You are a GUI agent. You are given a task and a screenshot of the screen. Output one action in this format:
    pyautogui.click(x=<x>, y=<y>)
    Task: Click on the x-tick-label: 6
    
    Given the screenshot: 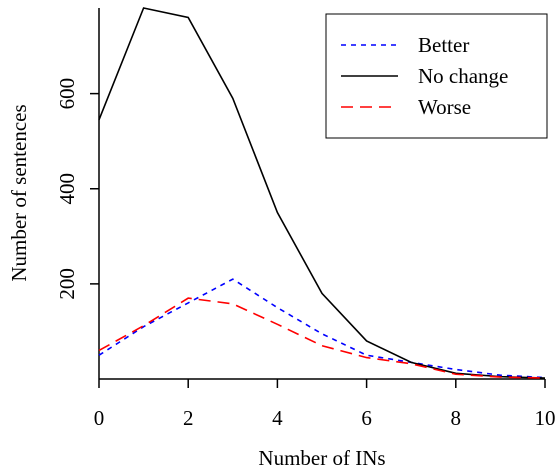 What is the action you would take?
    pyautogui.click(x=366, y=418)
    